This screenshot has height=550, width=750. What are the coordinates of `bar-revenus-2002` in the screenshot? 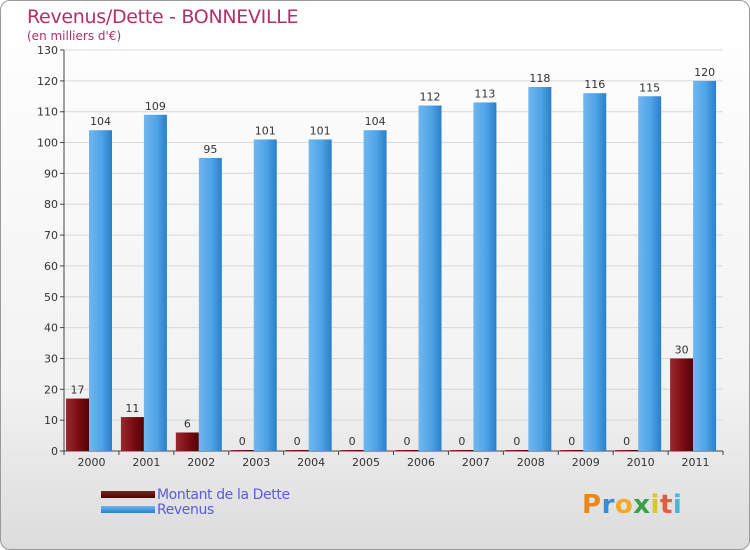 It's located at (210, 304).